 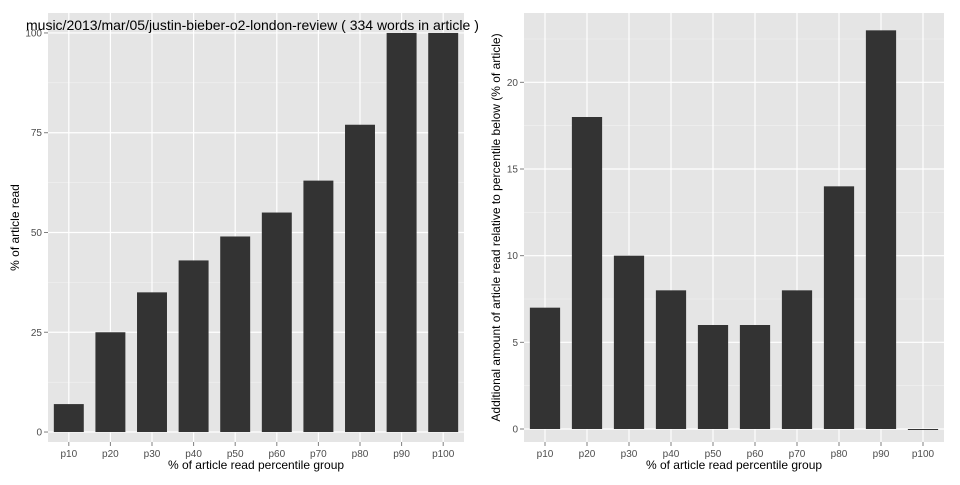 What do you see at coordinates (513, 256) in the screenshot?
I see `y-tick-label: 10` at bounding box center [513, 256].